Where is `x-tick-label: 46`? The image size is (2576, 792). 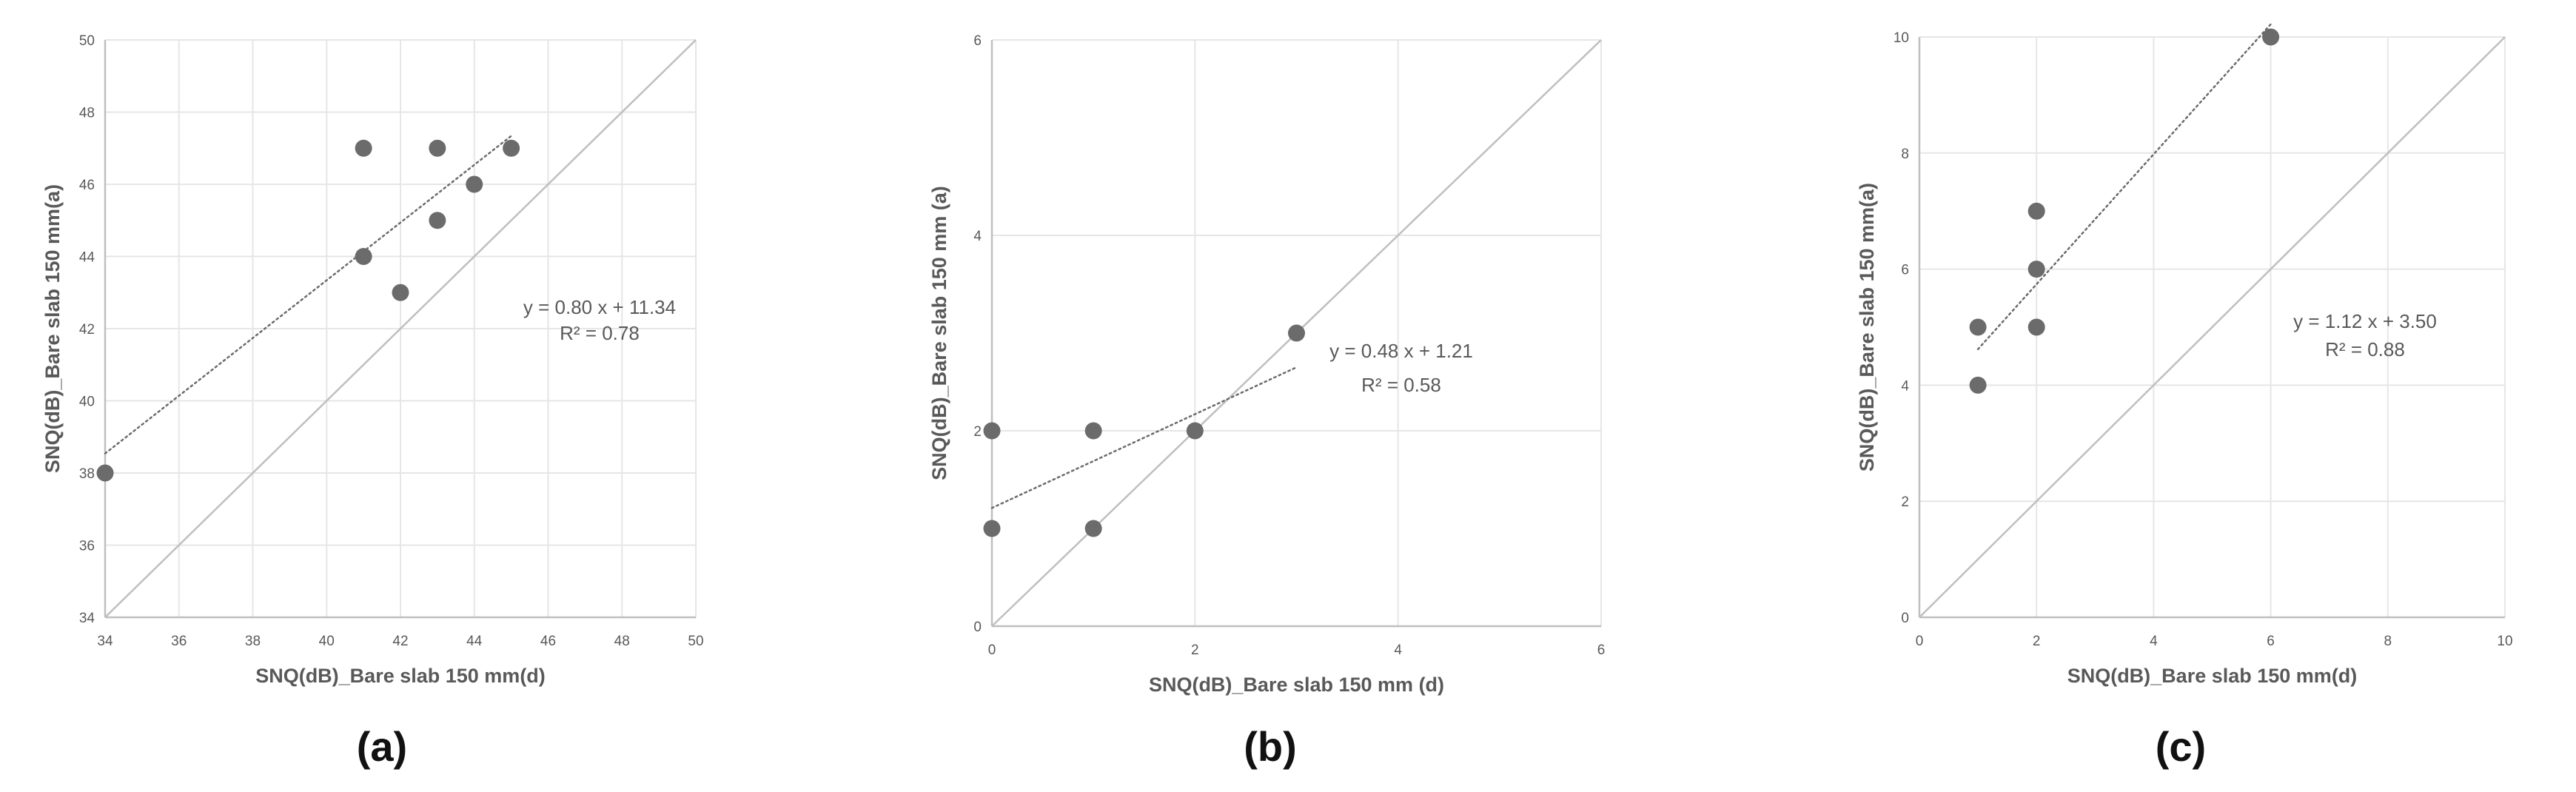
x-tick-label: 46 is located at coordinates (548, 641).